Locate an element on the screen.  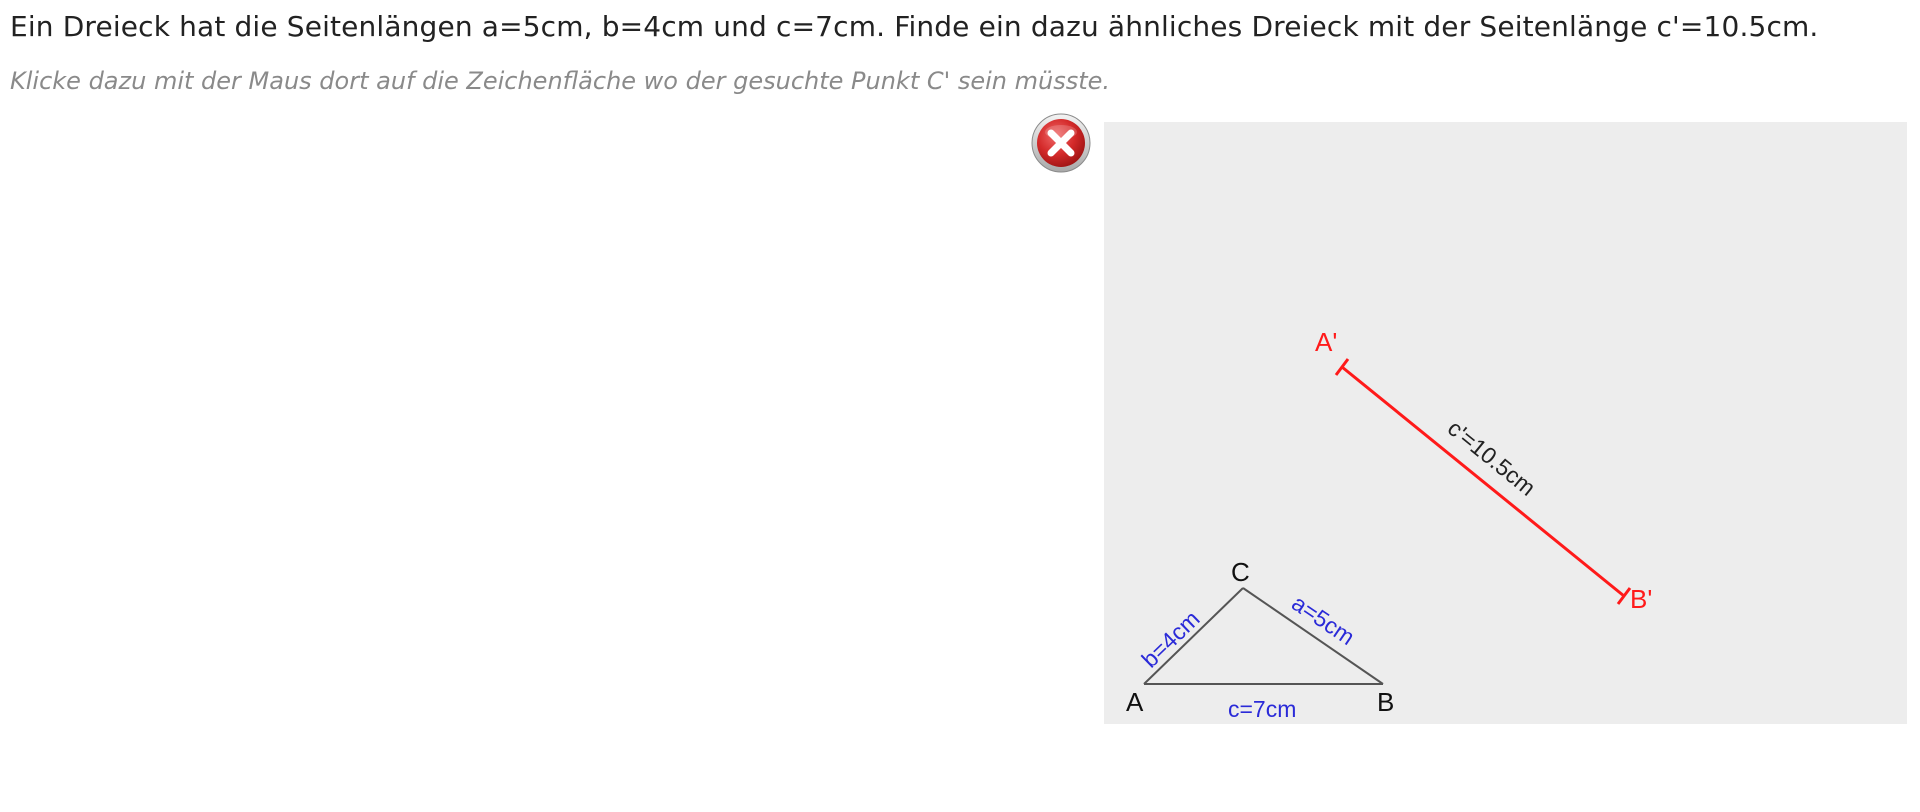
triangle-side-b is located at coordinates (1193, 636).